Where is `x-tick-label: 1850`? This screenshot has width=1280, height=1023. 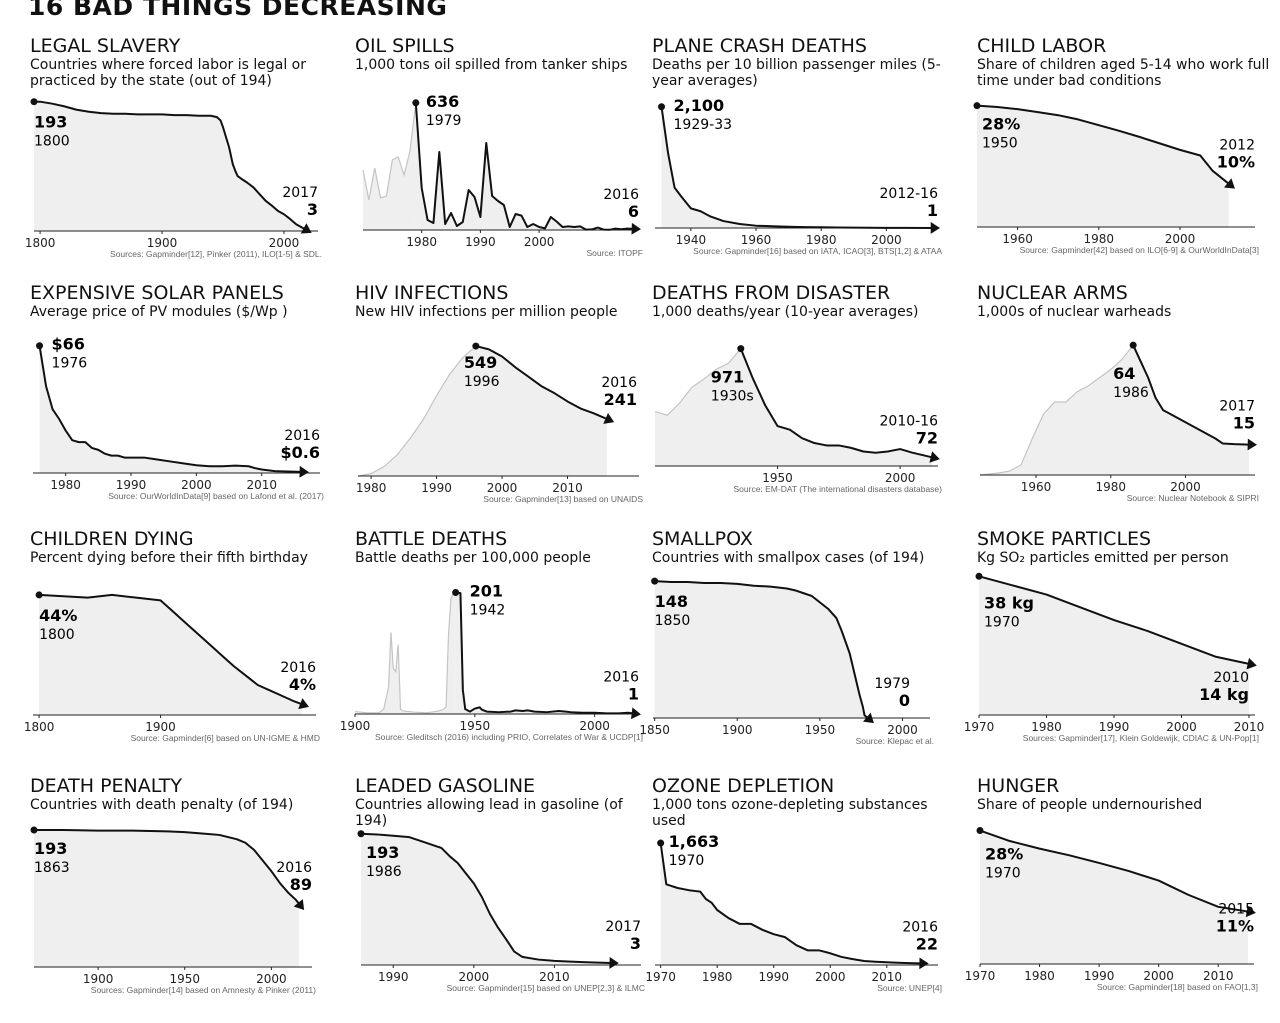
x-tick-label: 1850 is located at coordinates (654, 730).